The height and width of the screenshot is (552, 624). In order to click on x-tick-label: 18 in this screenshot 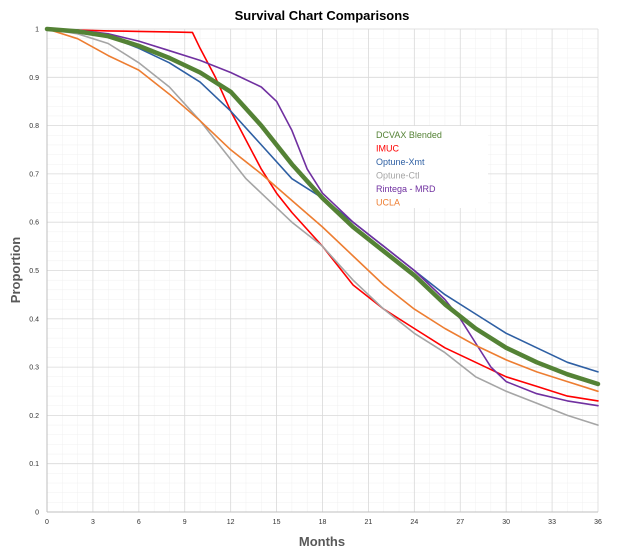, I will do `click(323, 522)`.